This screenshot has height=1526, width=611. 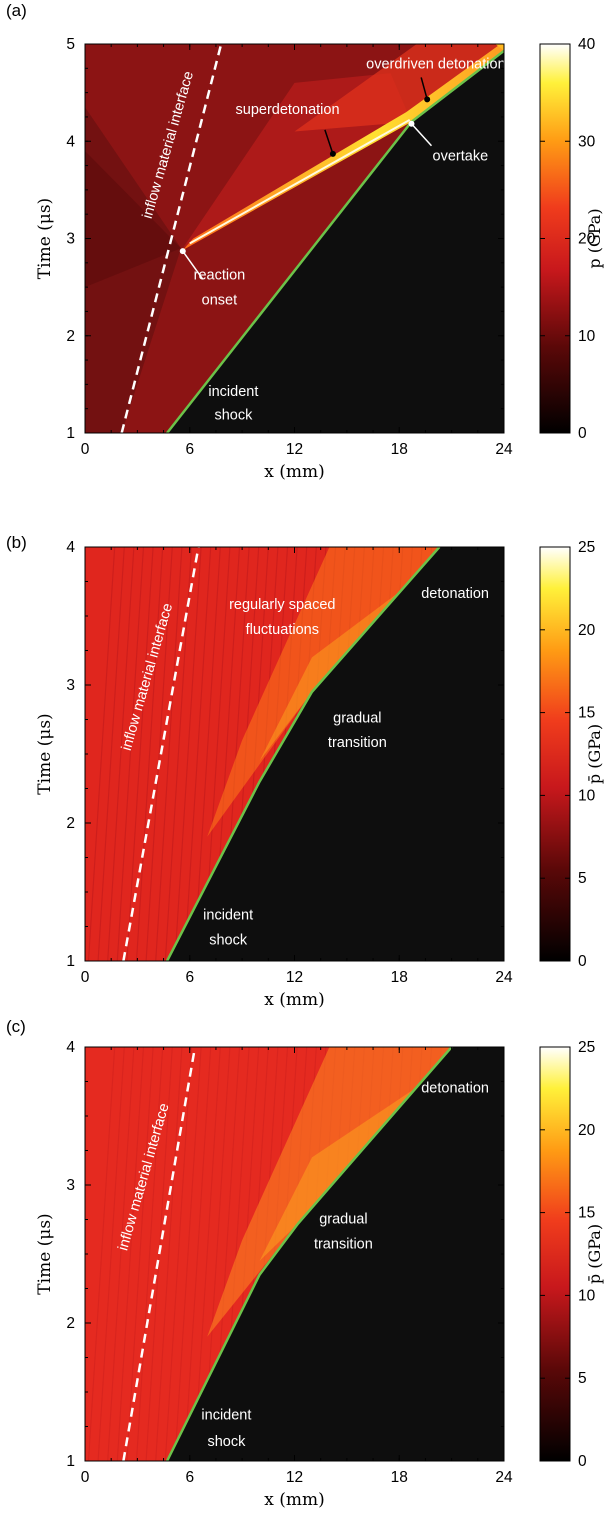 I want to click on peak-pressure-line, so click(x=300, y=181).